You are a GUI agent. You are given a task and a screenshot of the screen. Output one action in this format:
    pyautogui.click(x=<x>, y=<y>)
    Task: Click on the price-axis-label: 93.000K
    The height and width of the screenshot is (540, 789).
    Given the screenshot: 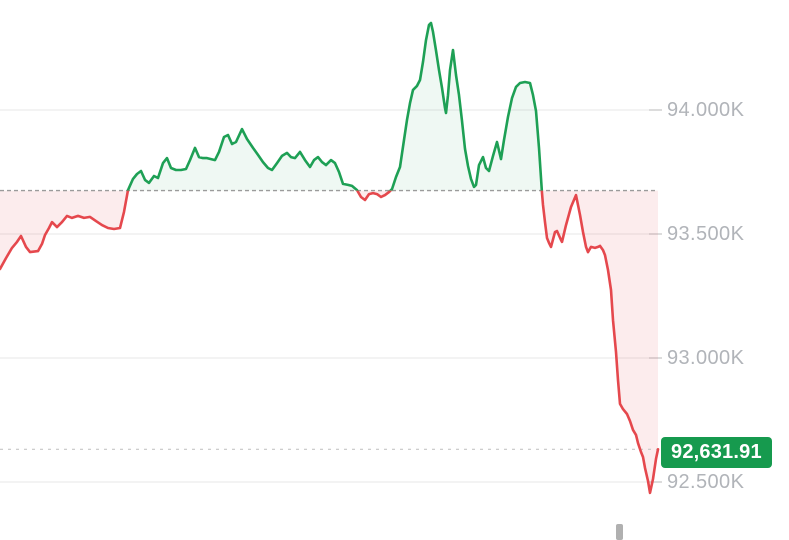 What is the action you would take?
    pyautogui.click(x=706, y=358)
    